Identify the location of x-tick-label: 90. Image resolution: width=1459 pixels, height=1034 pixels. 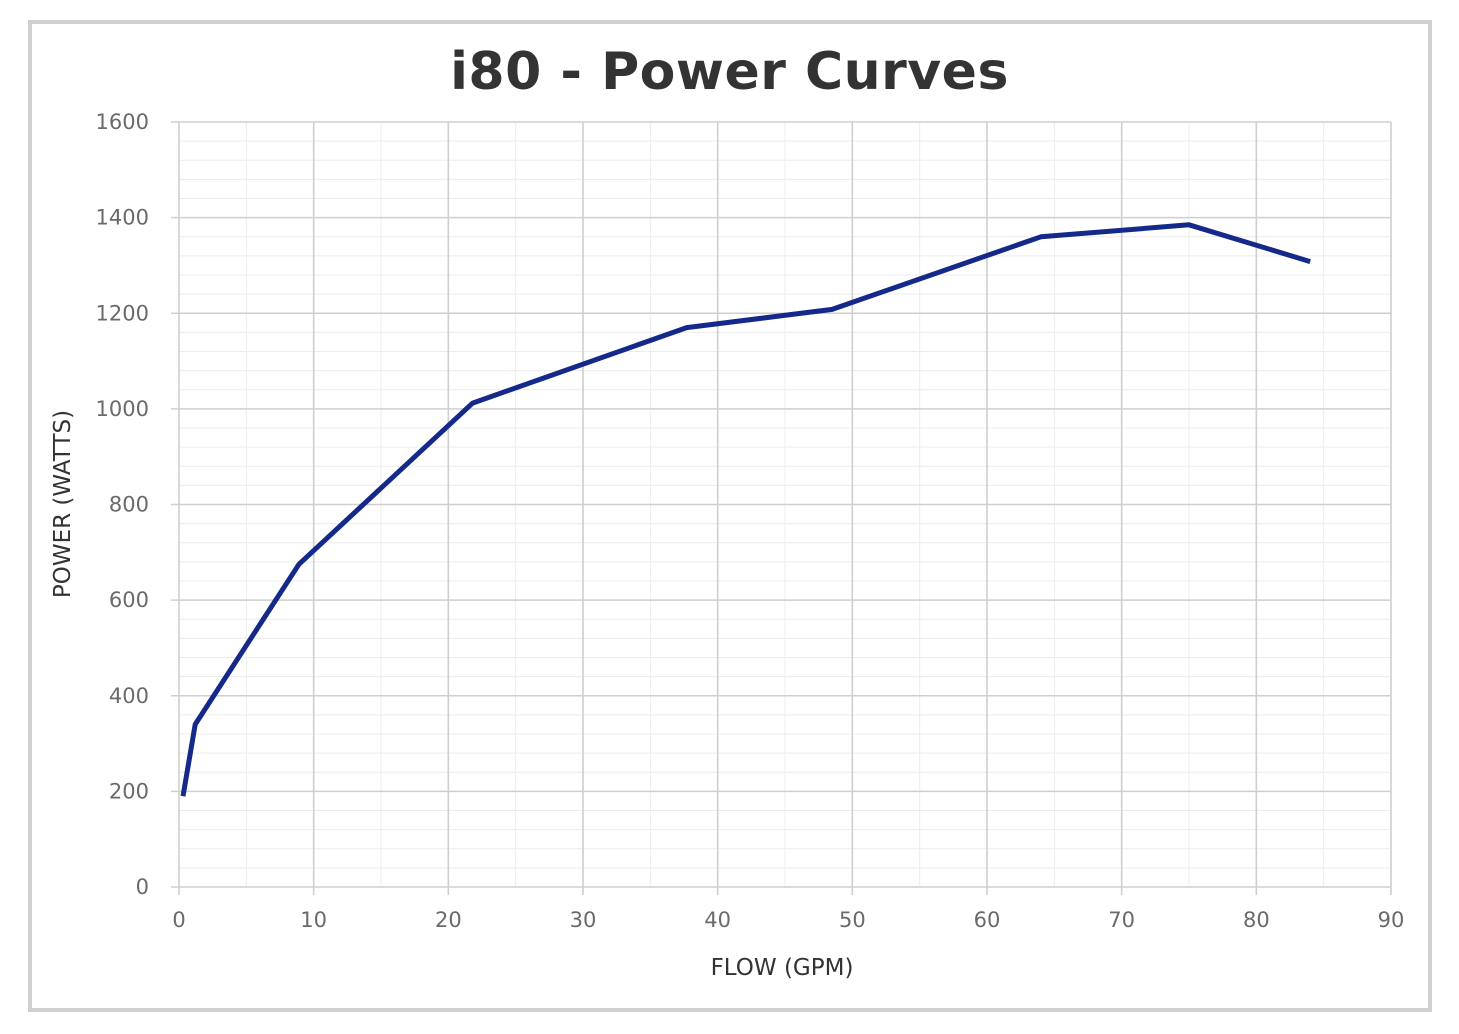
(1391, 920).